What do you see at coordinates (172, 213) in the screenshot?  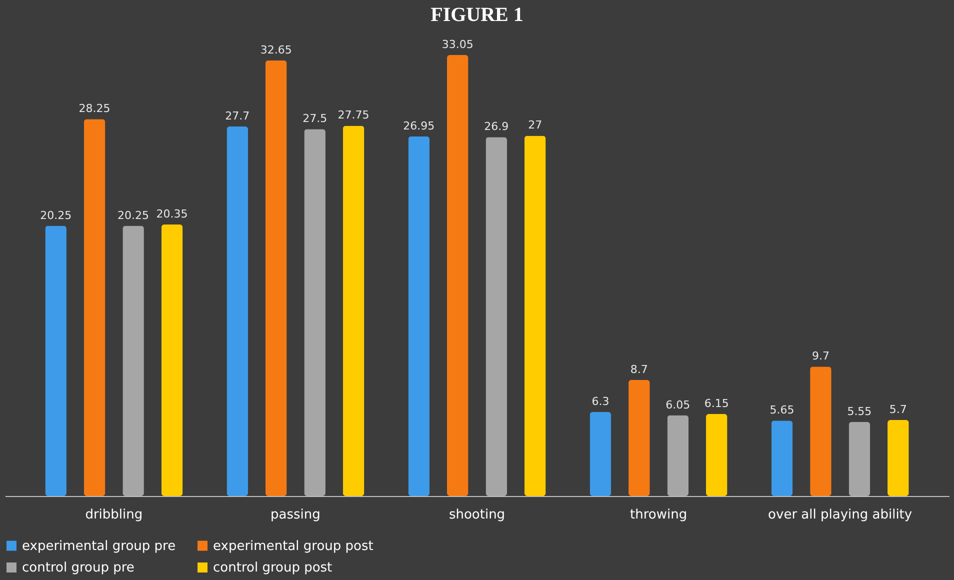 I see `data-label: 20.35` at bounding box center [172, 213].